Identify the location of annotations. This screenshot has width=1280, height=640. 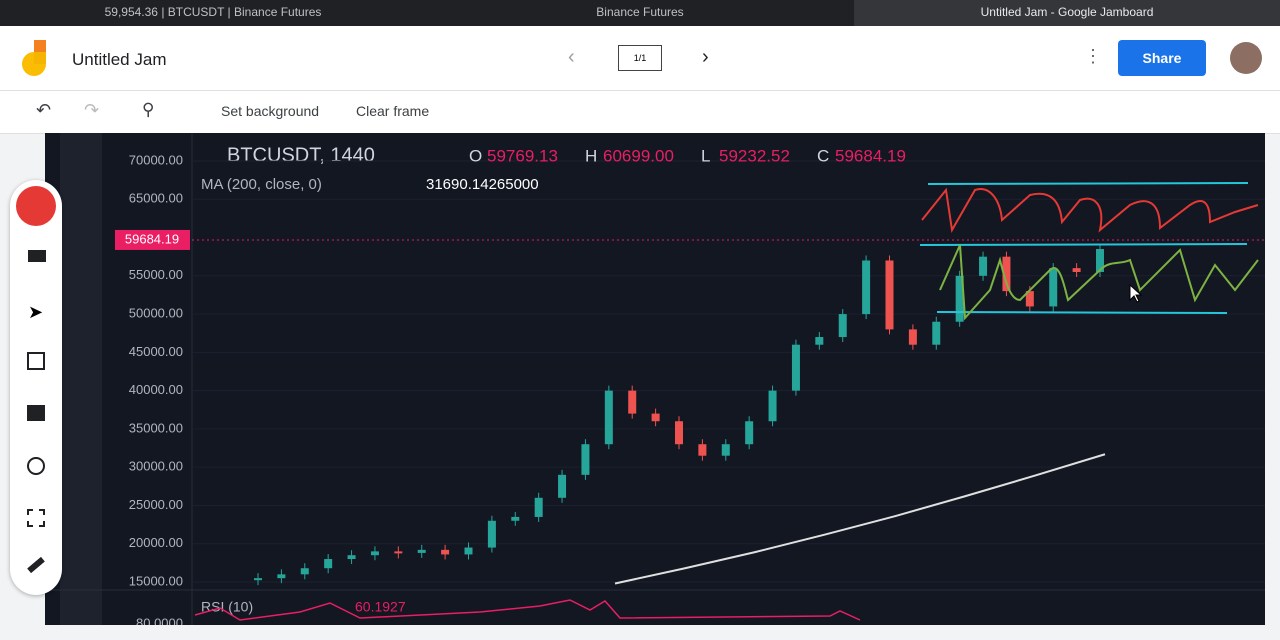
(1089, 251).